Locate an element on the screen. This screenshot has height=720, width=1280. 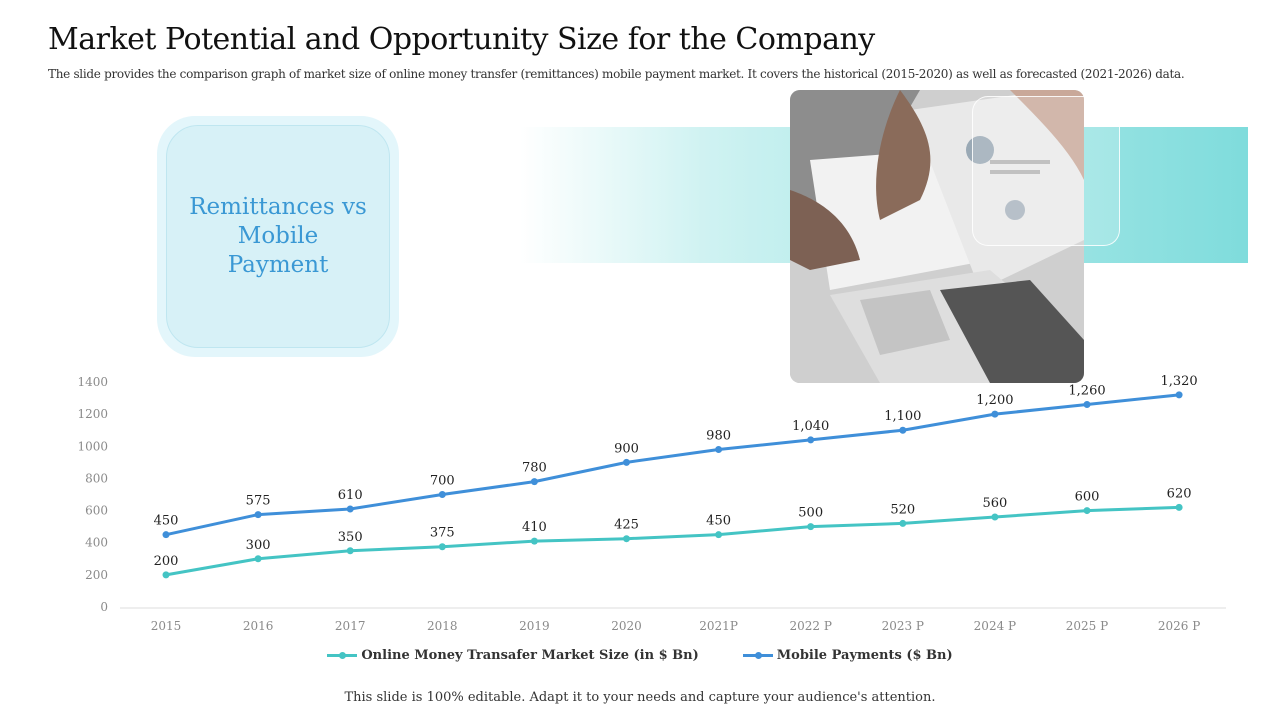
data-label: 1,200 is located at coordinates (994, 400).